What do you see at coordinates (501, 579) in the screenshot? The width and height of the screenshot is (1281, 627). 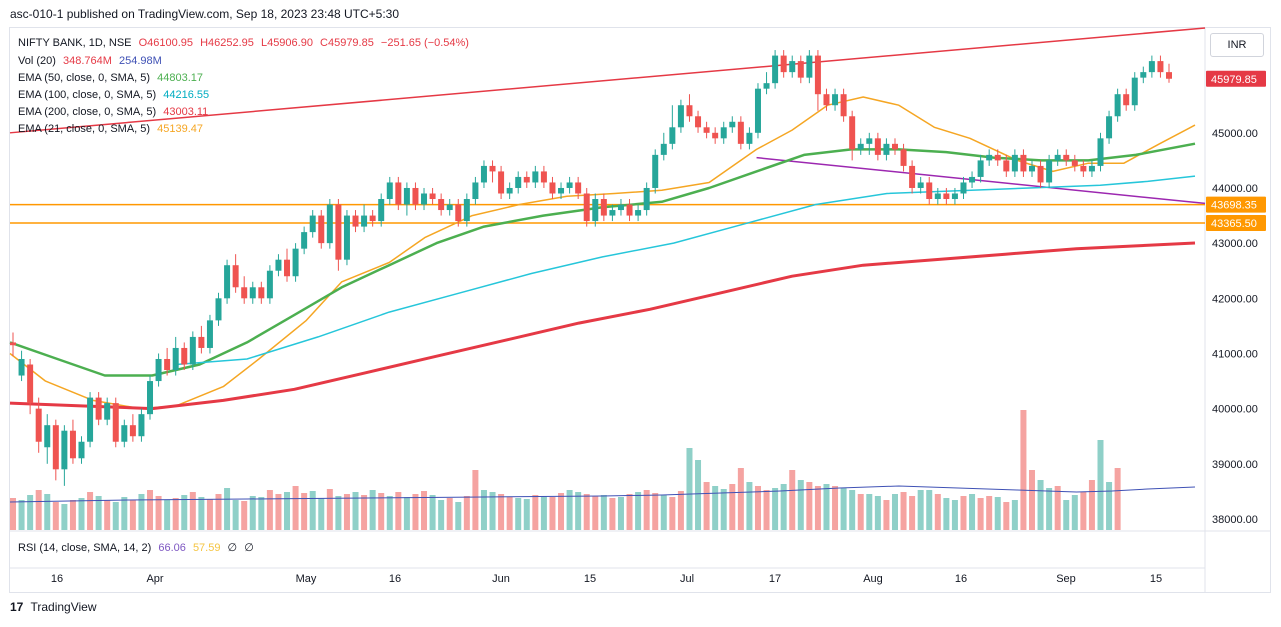 I see `x-tick-label: Jun` at bounding box center [501, 579].